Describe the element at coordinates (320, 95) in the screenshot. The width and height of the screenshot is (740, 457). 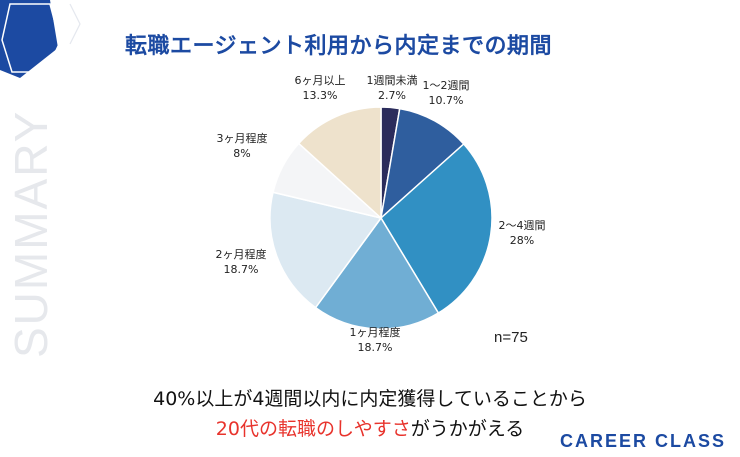
I see `slice-value-label: 13.3%` at that location.